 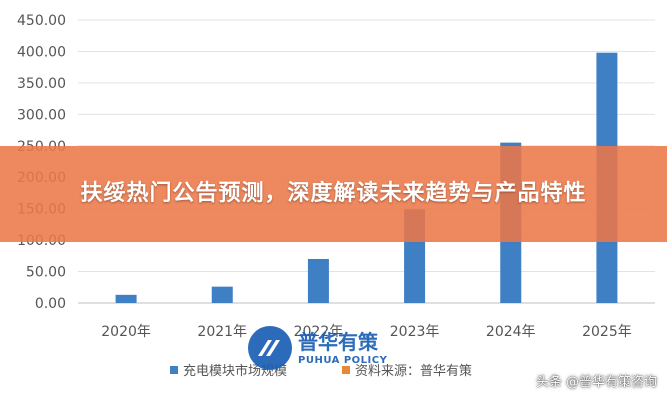 What do you see at coordinates (319, 332) in the screenshot?
I see `x-category-label: 2022年` at bounding box center [319, 332].